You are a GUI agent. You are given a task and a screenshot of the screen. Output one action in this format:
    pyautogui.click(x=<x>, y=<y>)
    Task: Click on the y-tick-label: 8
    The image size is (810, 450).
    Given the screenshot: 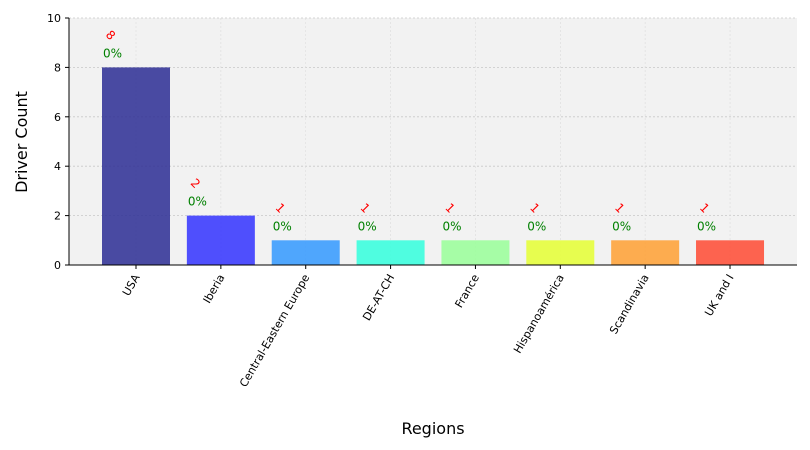 What is the action you would take?
    pyautogui.click(x=57, y=67)
    